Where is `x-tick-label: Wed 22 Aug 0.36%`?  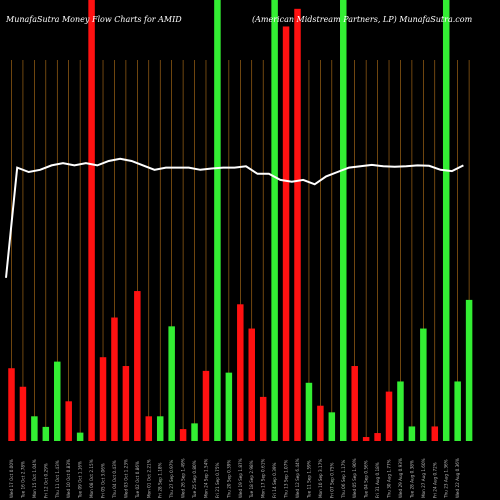 x-tick-label: Wed 22 Aug 0.36% is located at coordinates (457, 478).